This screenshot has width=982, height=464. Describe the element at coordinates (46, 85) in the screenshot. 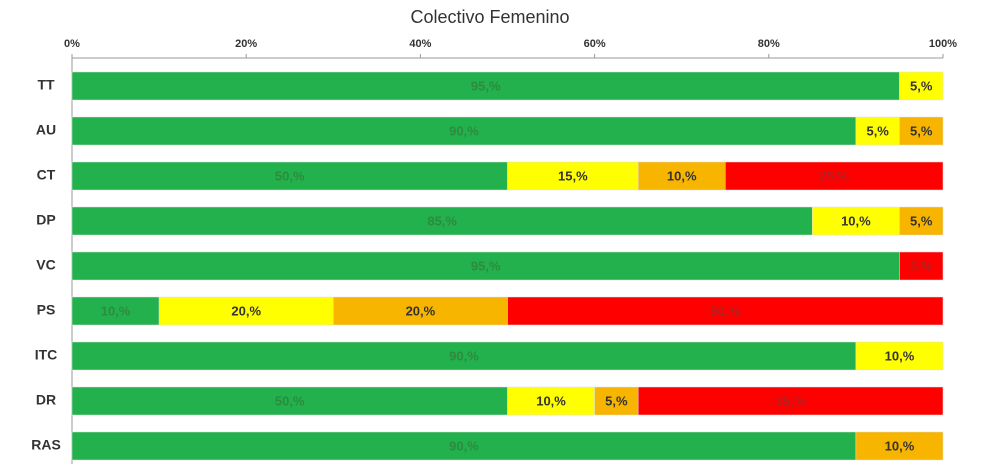

I see `category-label: TT` at that location.